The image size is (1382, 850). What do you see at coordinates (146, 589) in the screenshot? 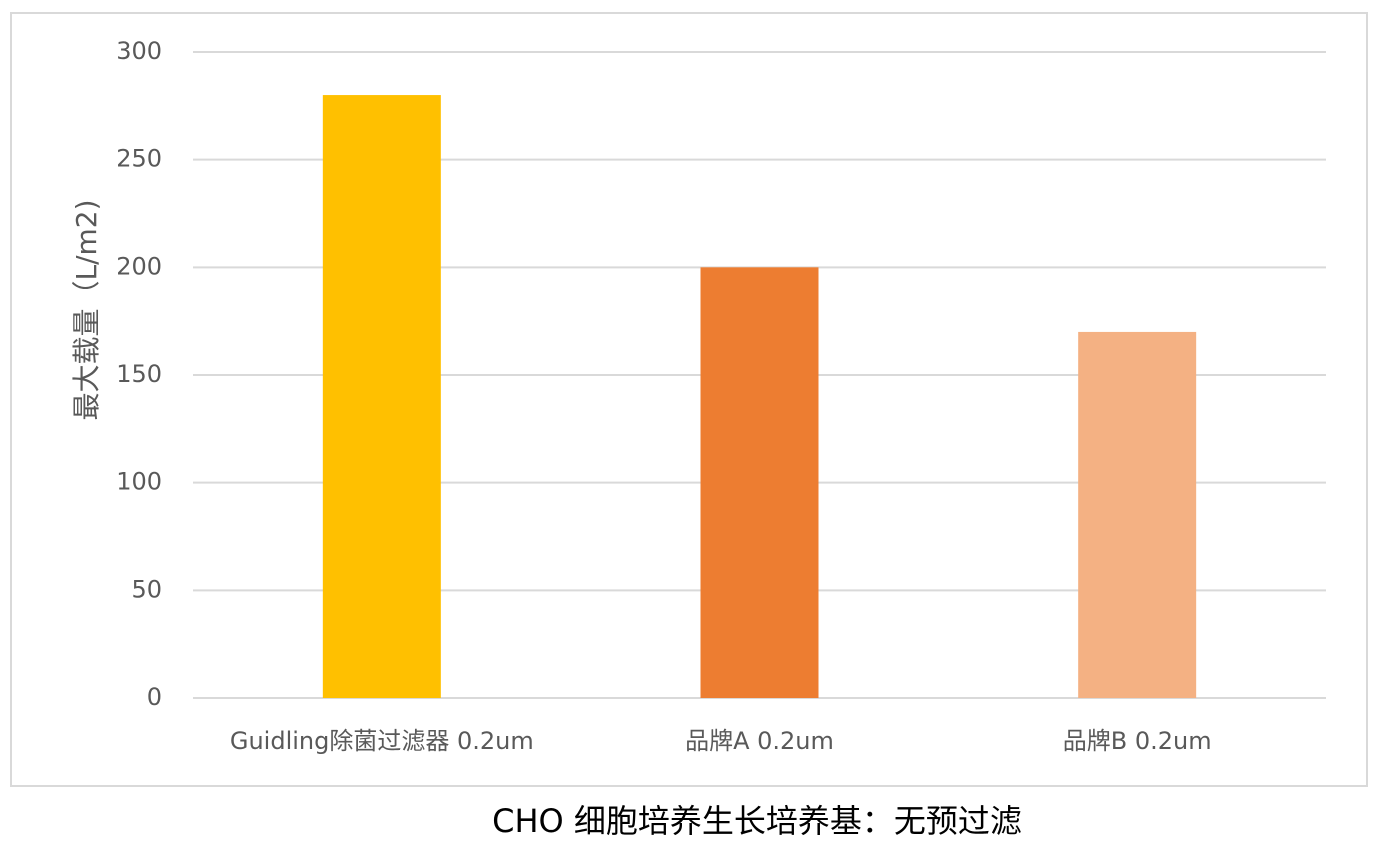
I see `y-tick-label: 50` at bounding box center [146, 589].